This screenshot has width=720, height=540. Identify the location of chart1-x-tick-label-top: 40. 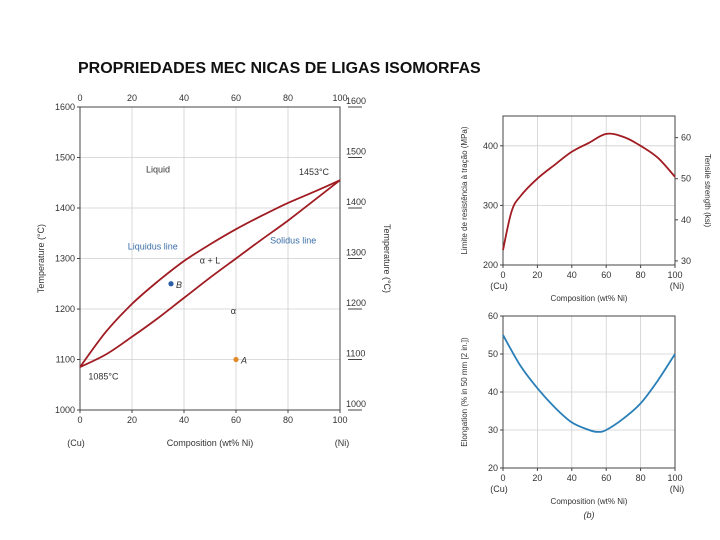
(184, 98).